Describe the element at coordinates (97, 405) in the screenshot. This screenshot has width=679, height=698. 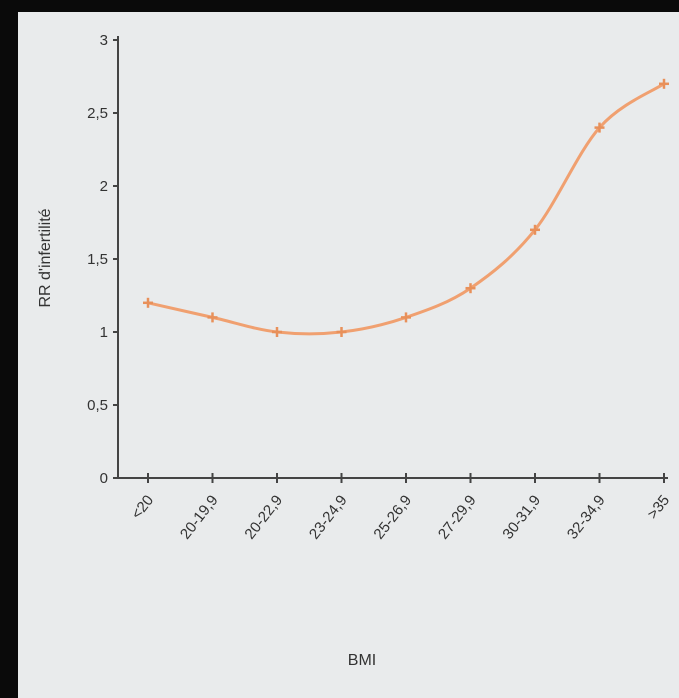
I see `y-tick-label: 0,5` at that location.